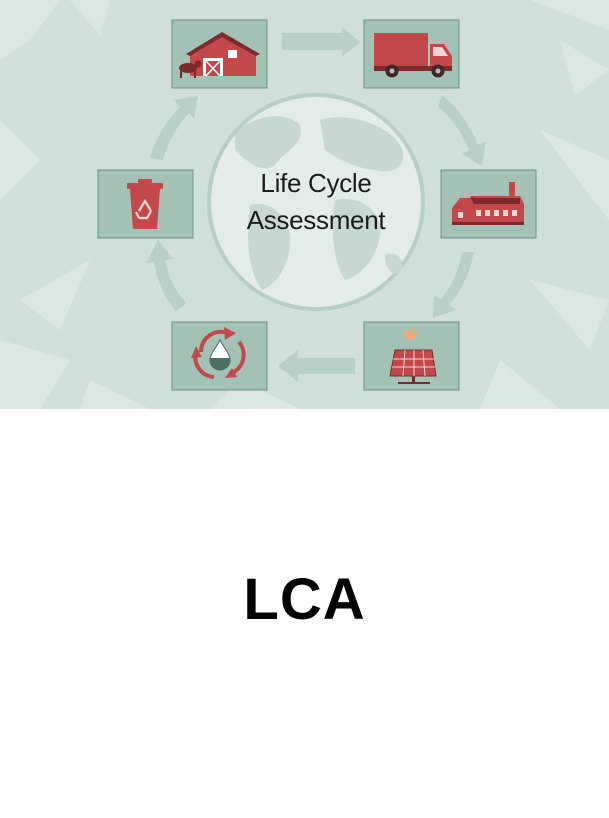 The image size is (609, 818). I want to click on solar-panel-icon, so click(413, 354).